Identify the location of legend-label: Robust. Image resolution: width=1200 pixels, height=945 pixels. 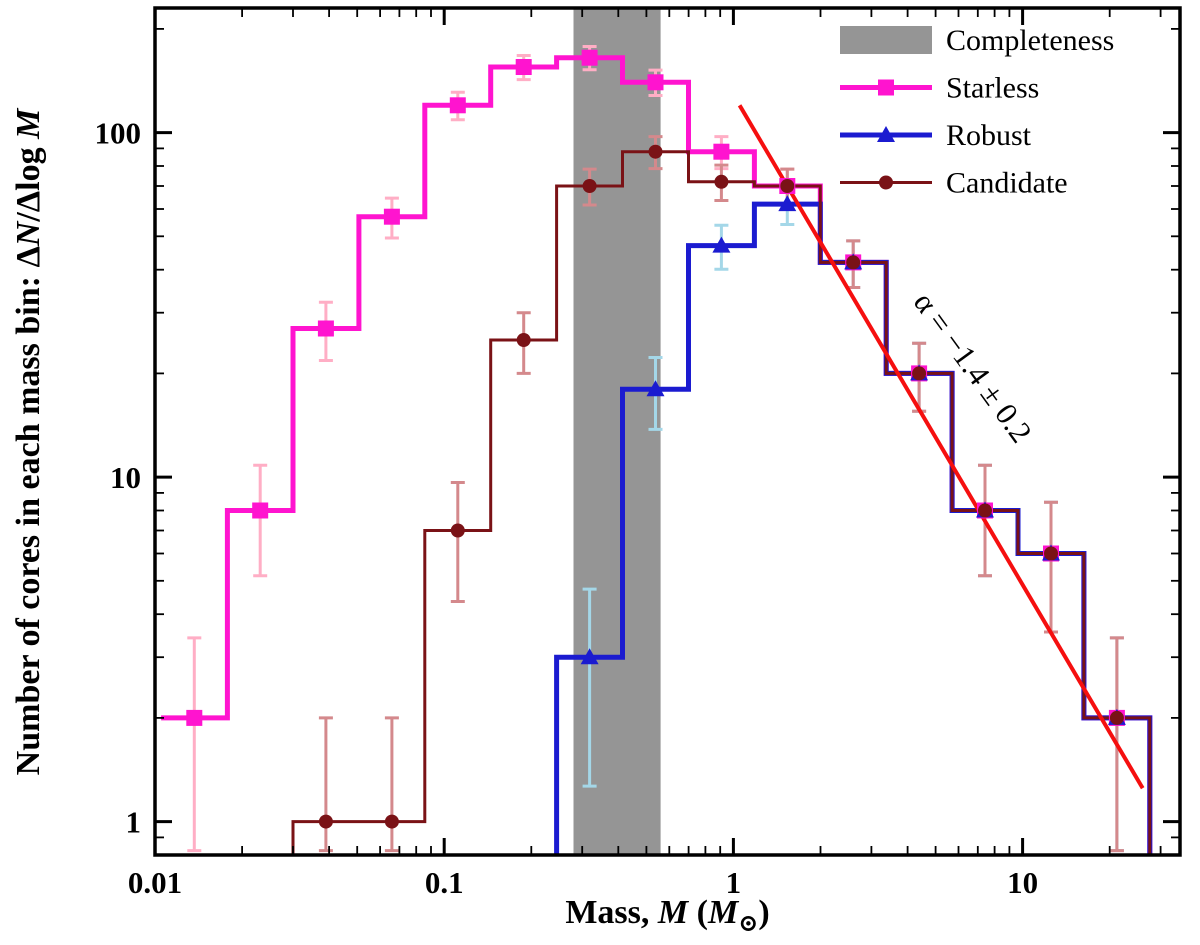
(989, 135).